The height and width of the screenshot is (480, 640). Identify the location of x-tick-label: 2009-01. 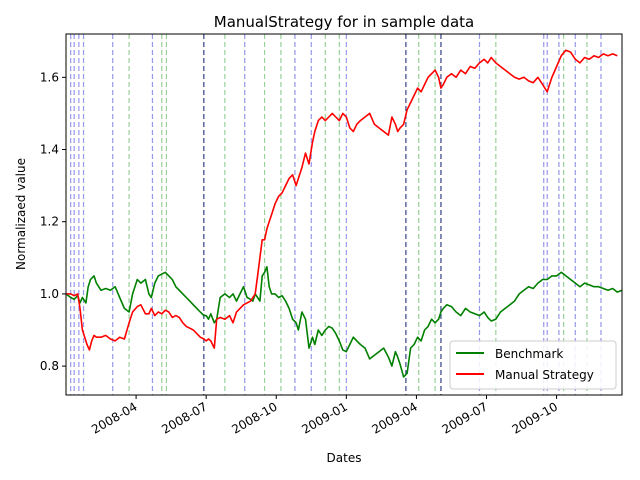
(324, 417).